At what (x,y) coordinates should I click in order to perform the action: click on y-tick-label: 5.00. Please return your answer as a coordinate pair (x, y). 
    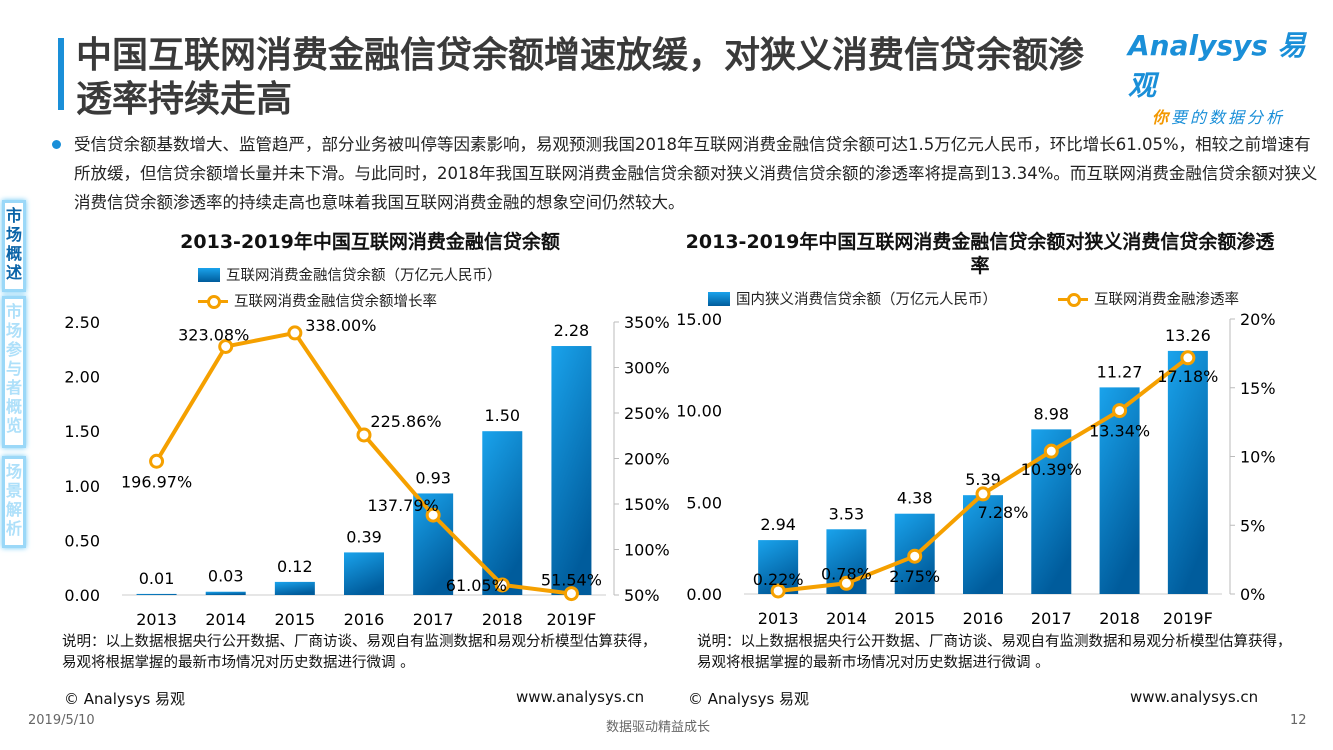
    Looking at the image, I should click on (704, 502).